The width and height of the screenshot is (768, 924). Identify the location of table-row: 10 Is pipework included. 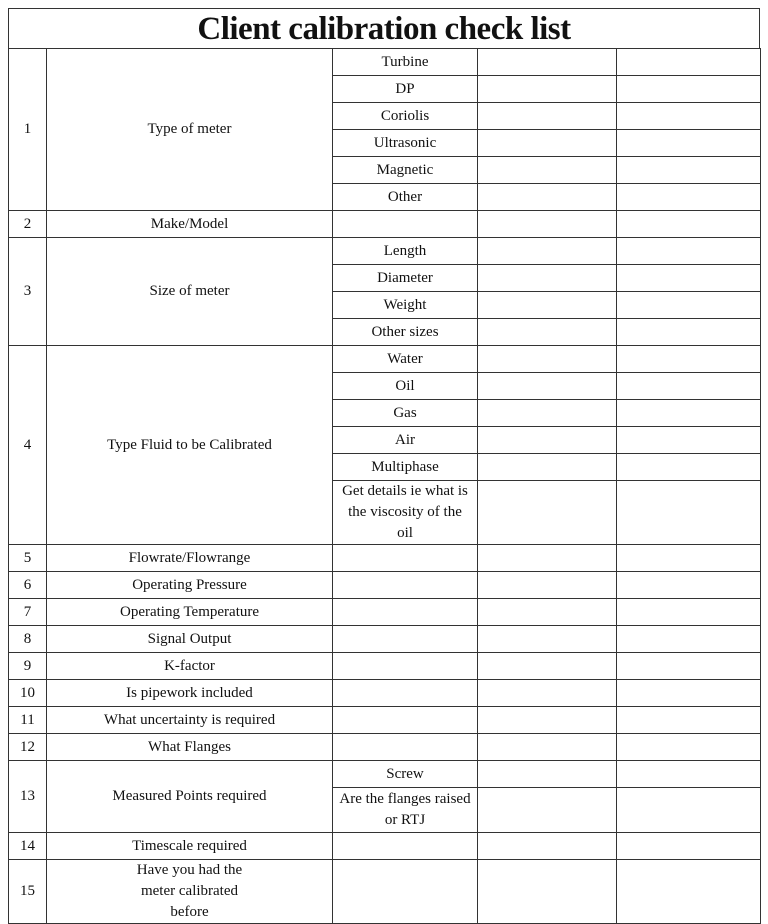
(384, 693).